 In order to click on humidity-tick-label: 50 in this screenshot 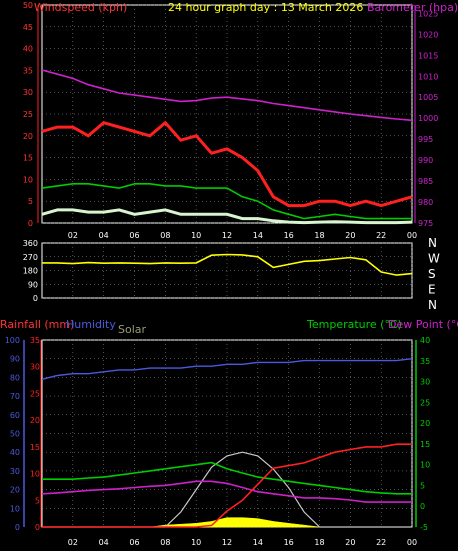, I will do `click(15, 434)`.